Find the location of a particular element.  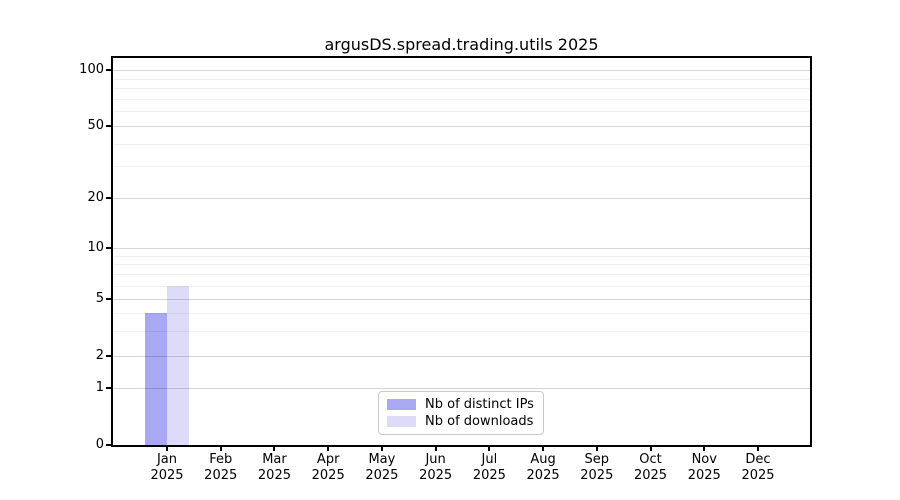

x-axis-tick-label: Apr 2025 is located at coordinates (328, 467).